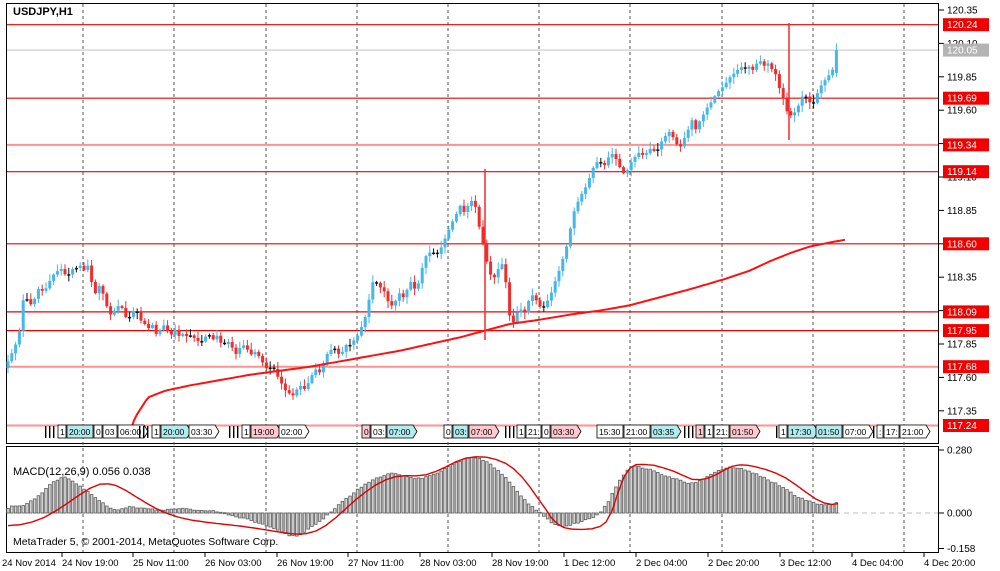 This screenshot has width=1000, height=571. Describe the element at coordinates (962, 111) in the screenshot. I see `price-tick-label: 119.60` at that location.